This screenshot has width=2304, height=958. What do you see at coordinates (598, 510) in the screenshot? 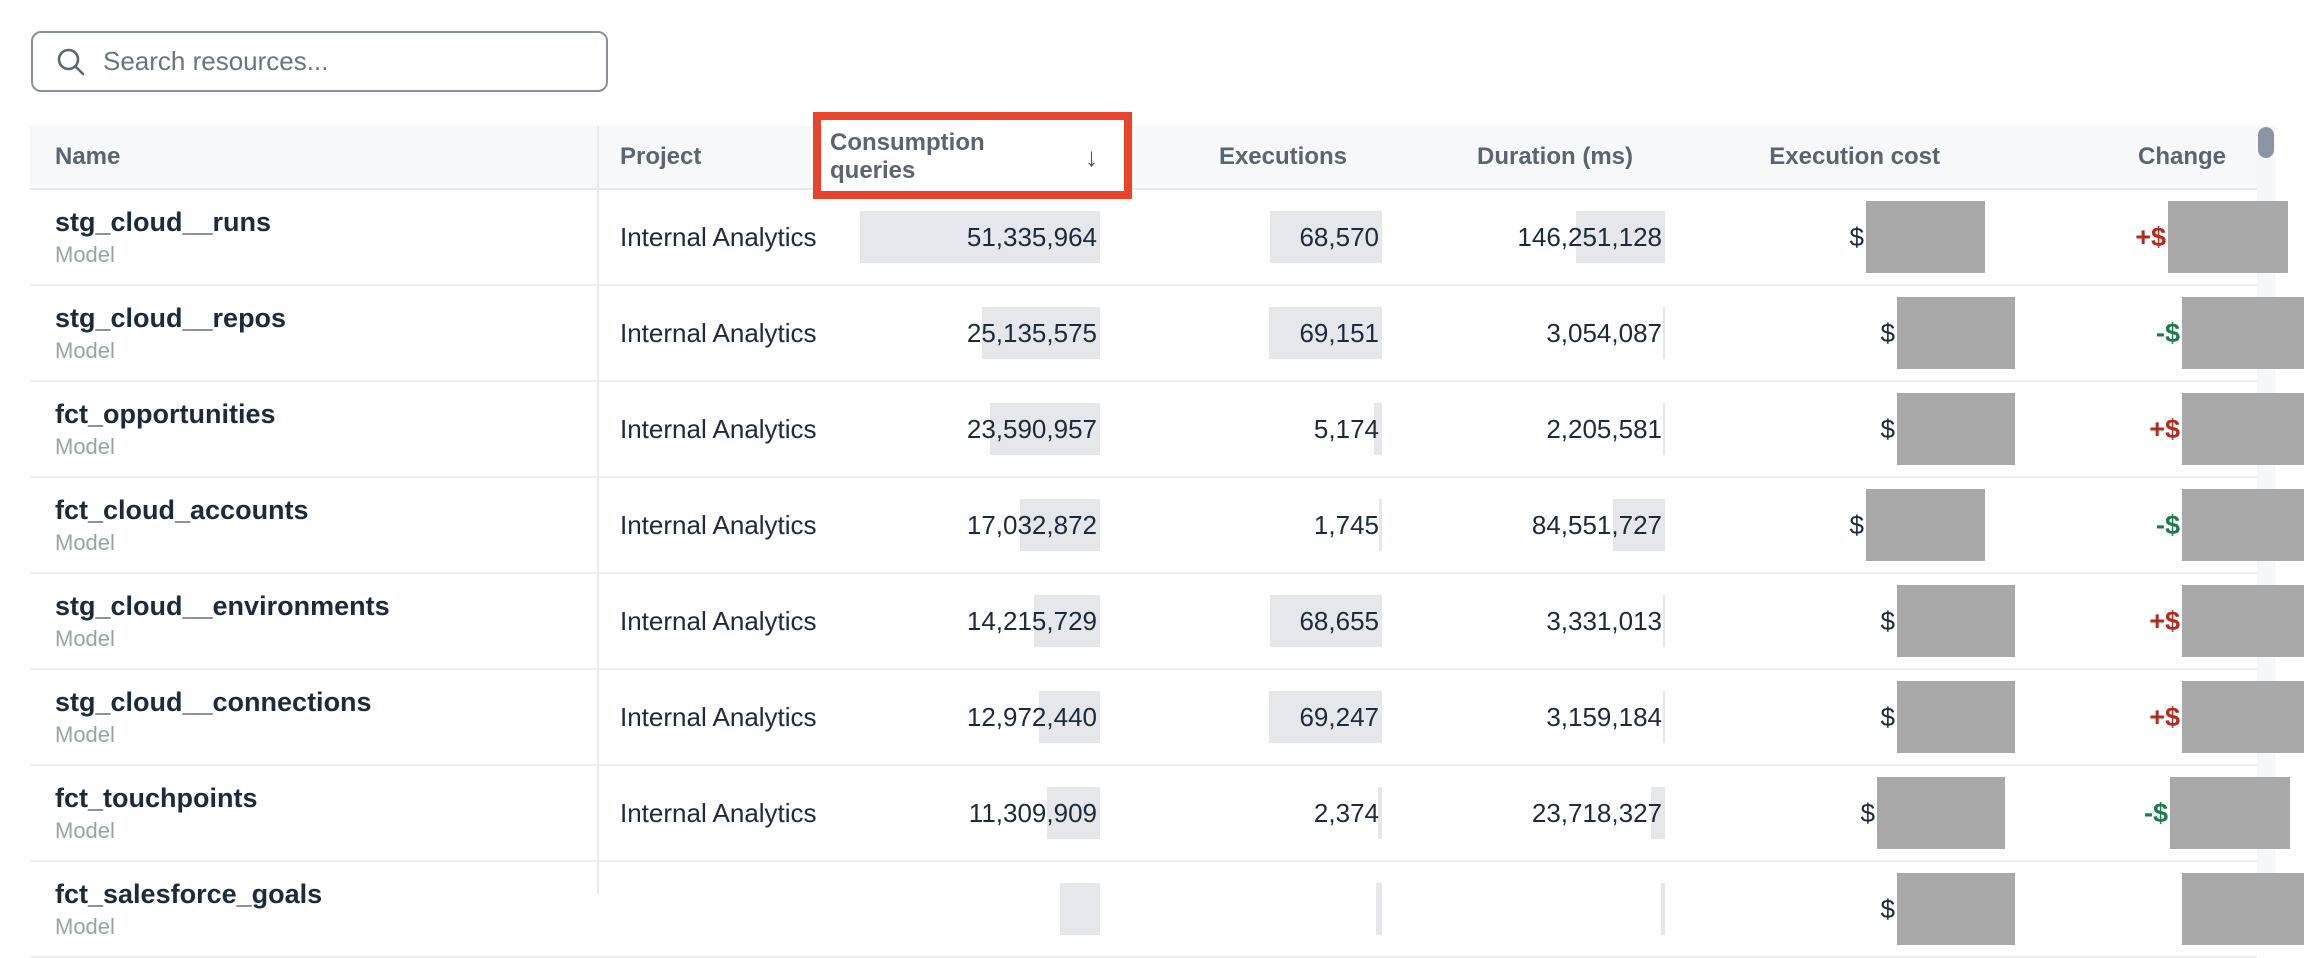
I see `name-project-column-divider` at bounding box center [598, 510].